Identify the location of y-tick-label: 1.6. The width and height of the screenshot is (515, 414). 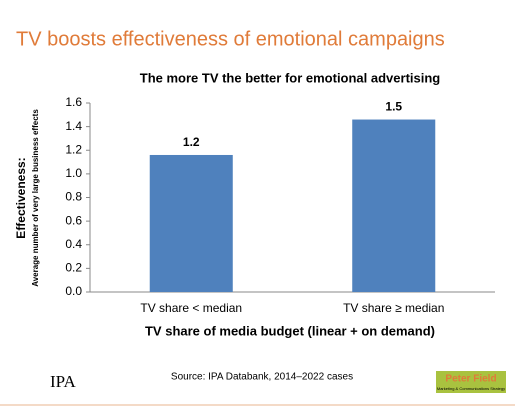
(73, 102).